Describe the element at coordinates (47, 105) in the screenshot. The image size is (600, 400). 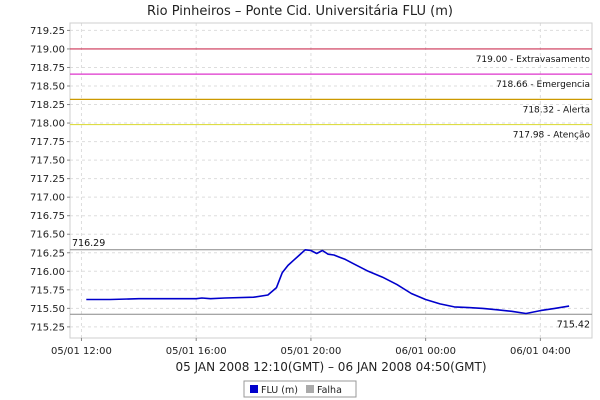
I see `y-tick-label: 718.25` at that location.